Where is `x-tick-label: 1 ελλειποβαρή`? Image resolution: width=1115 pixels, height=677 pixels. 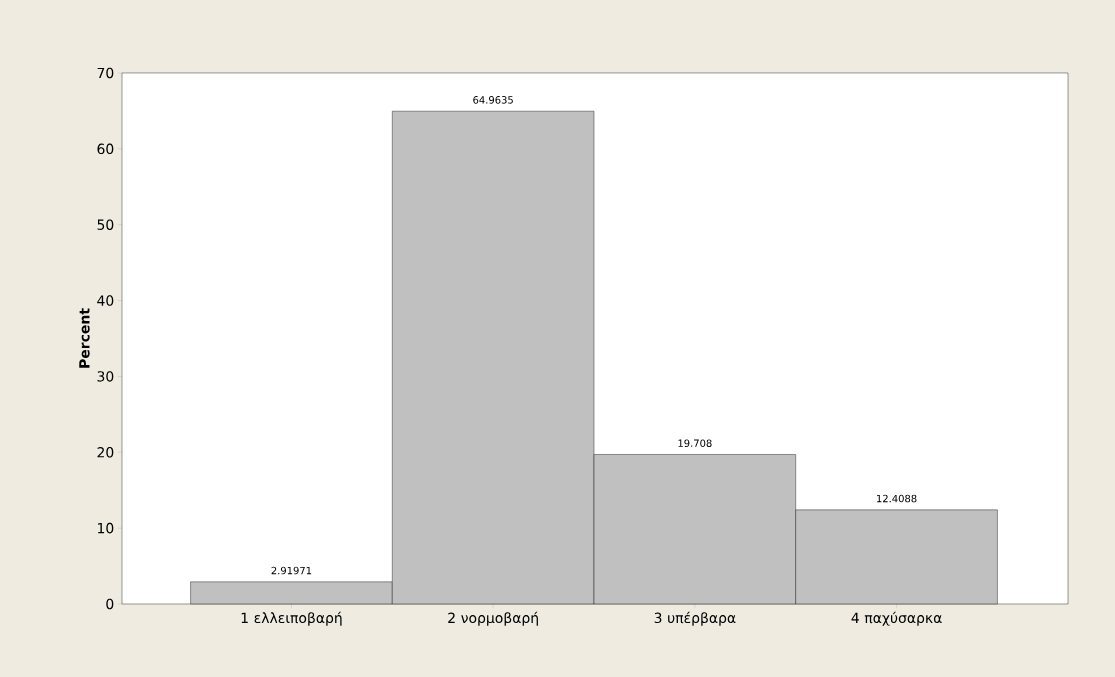 x-tick-label: 1 ελλειποβαρή is located at coordinates (291, 618).